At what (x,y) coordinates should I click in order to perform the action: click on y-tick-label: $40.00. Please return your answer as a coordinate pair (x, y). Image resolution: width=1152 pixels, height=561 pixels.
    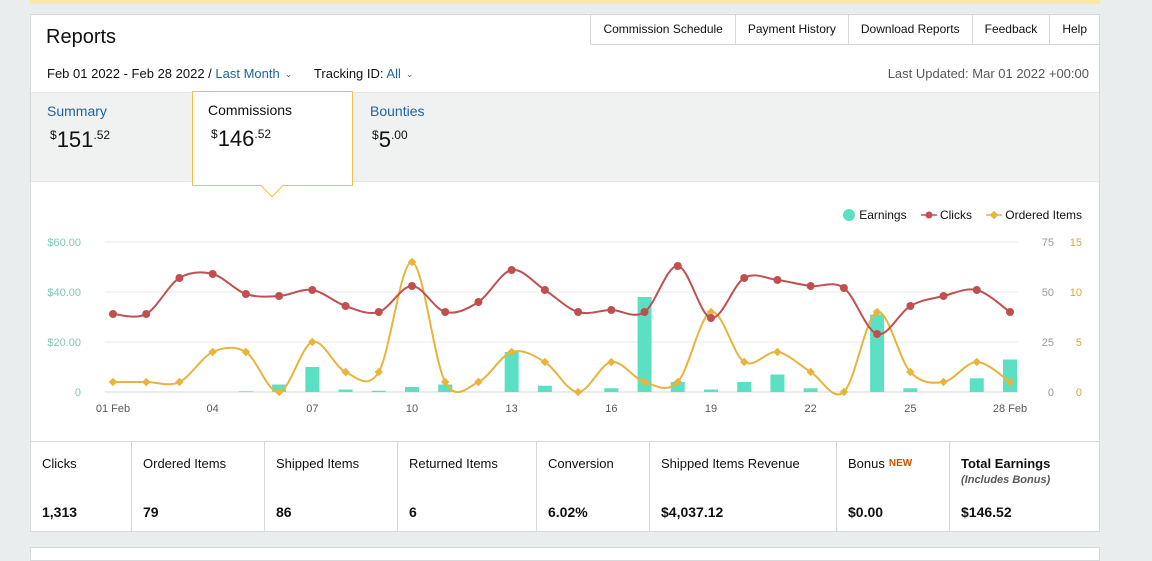
    Looking at the image, I should click on (64, 293).